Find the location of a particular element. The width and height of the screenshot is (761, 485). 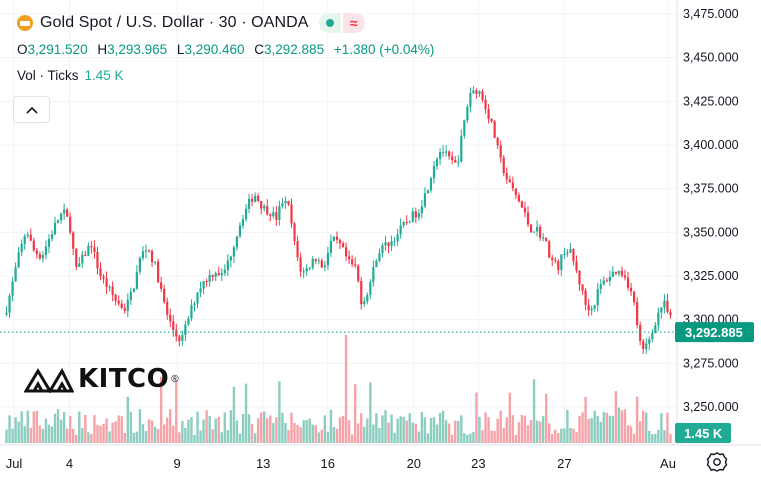

volume-label: Vol · Ticks is located at coordinates (48, 75).